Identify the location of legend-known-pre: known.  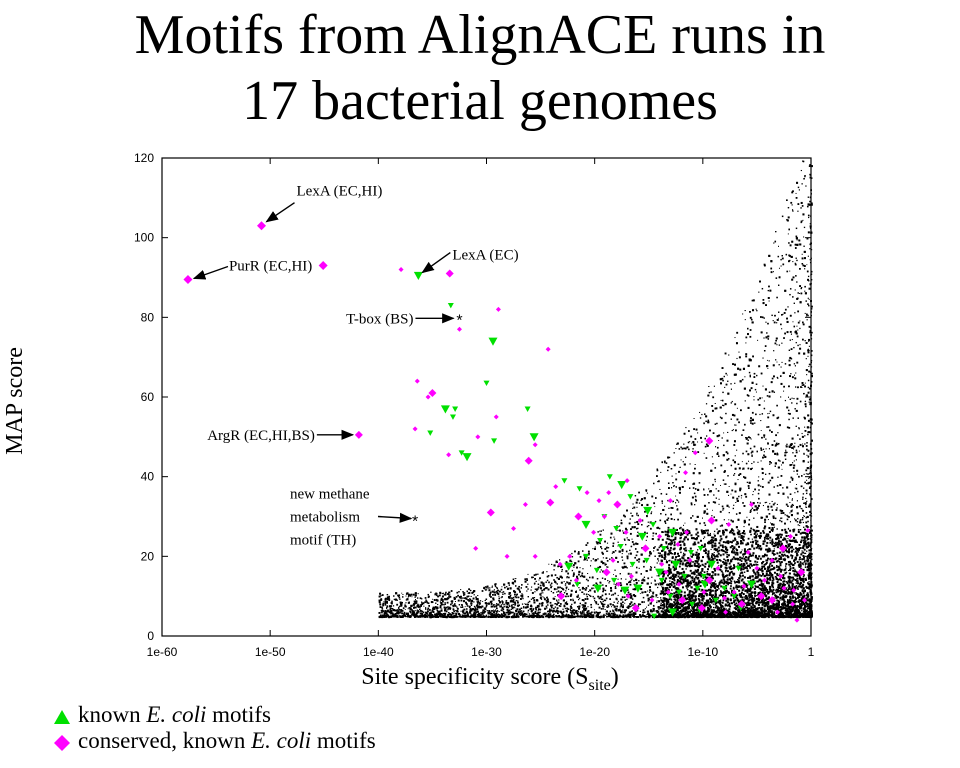
(112, 714).